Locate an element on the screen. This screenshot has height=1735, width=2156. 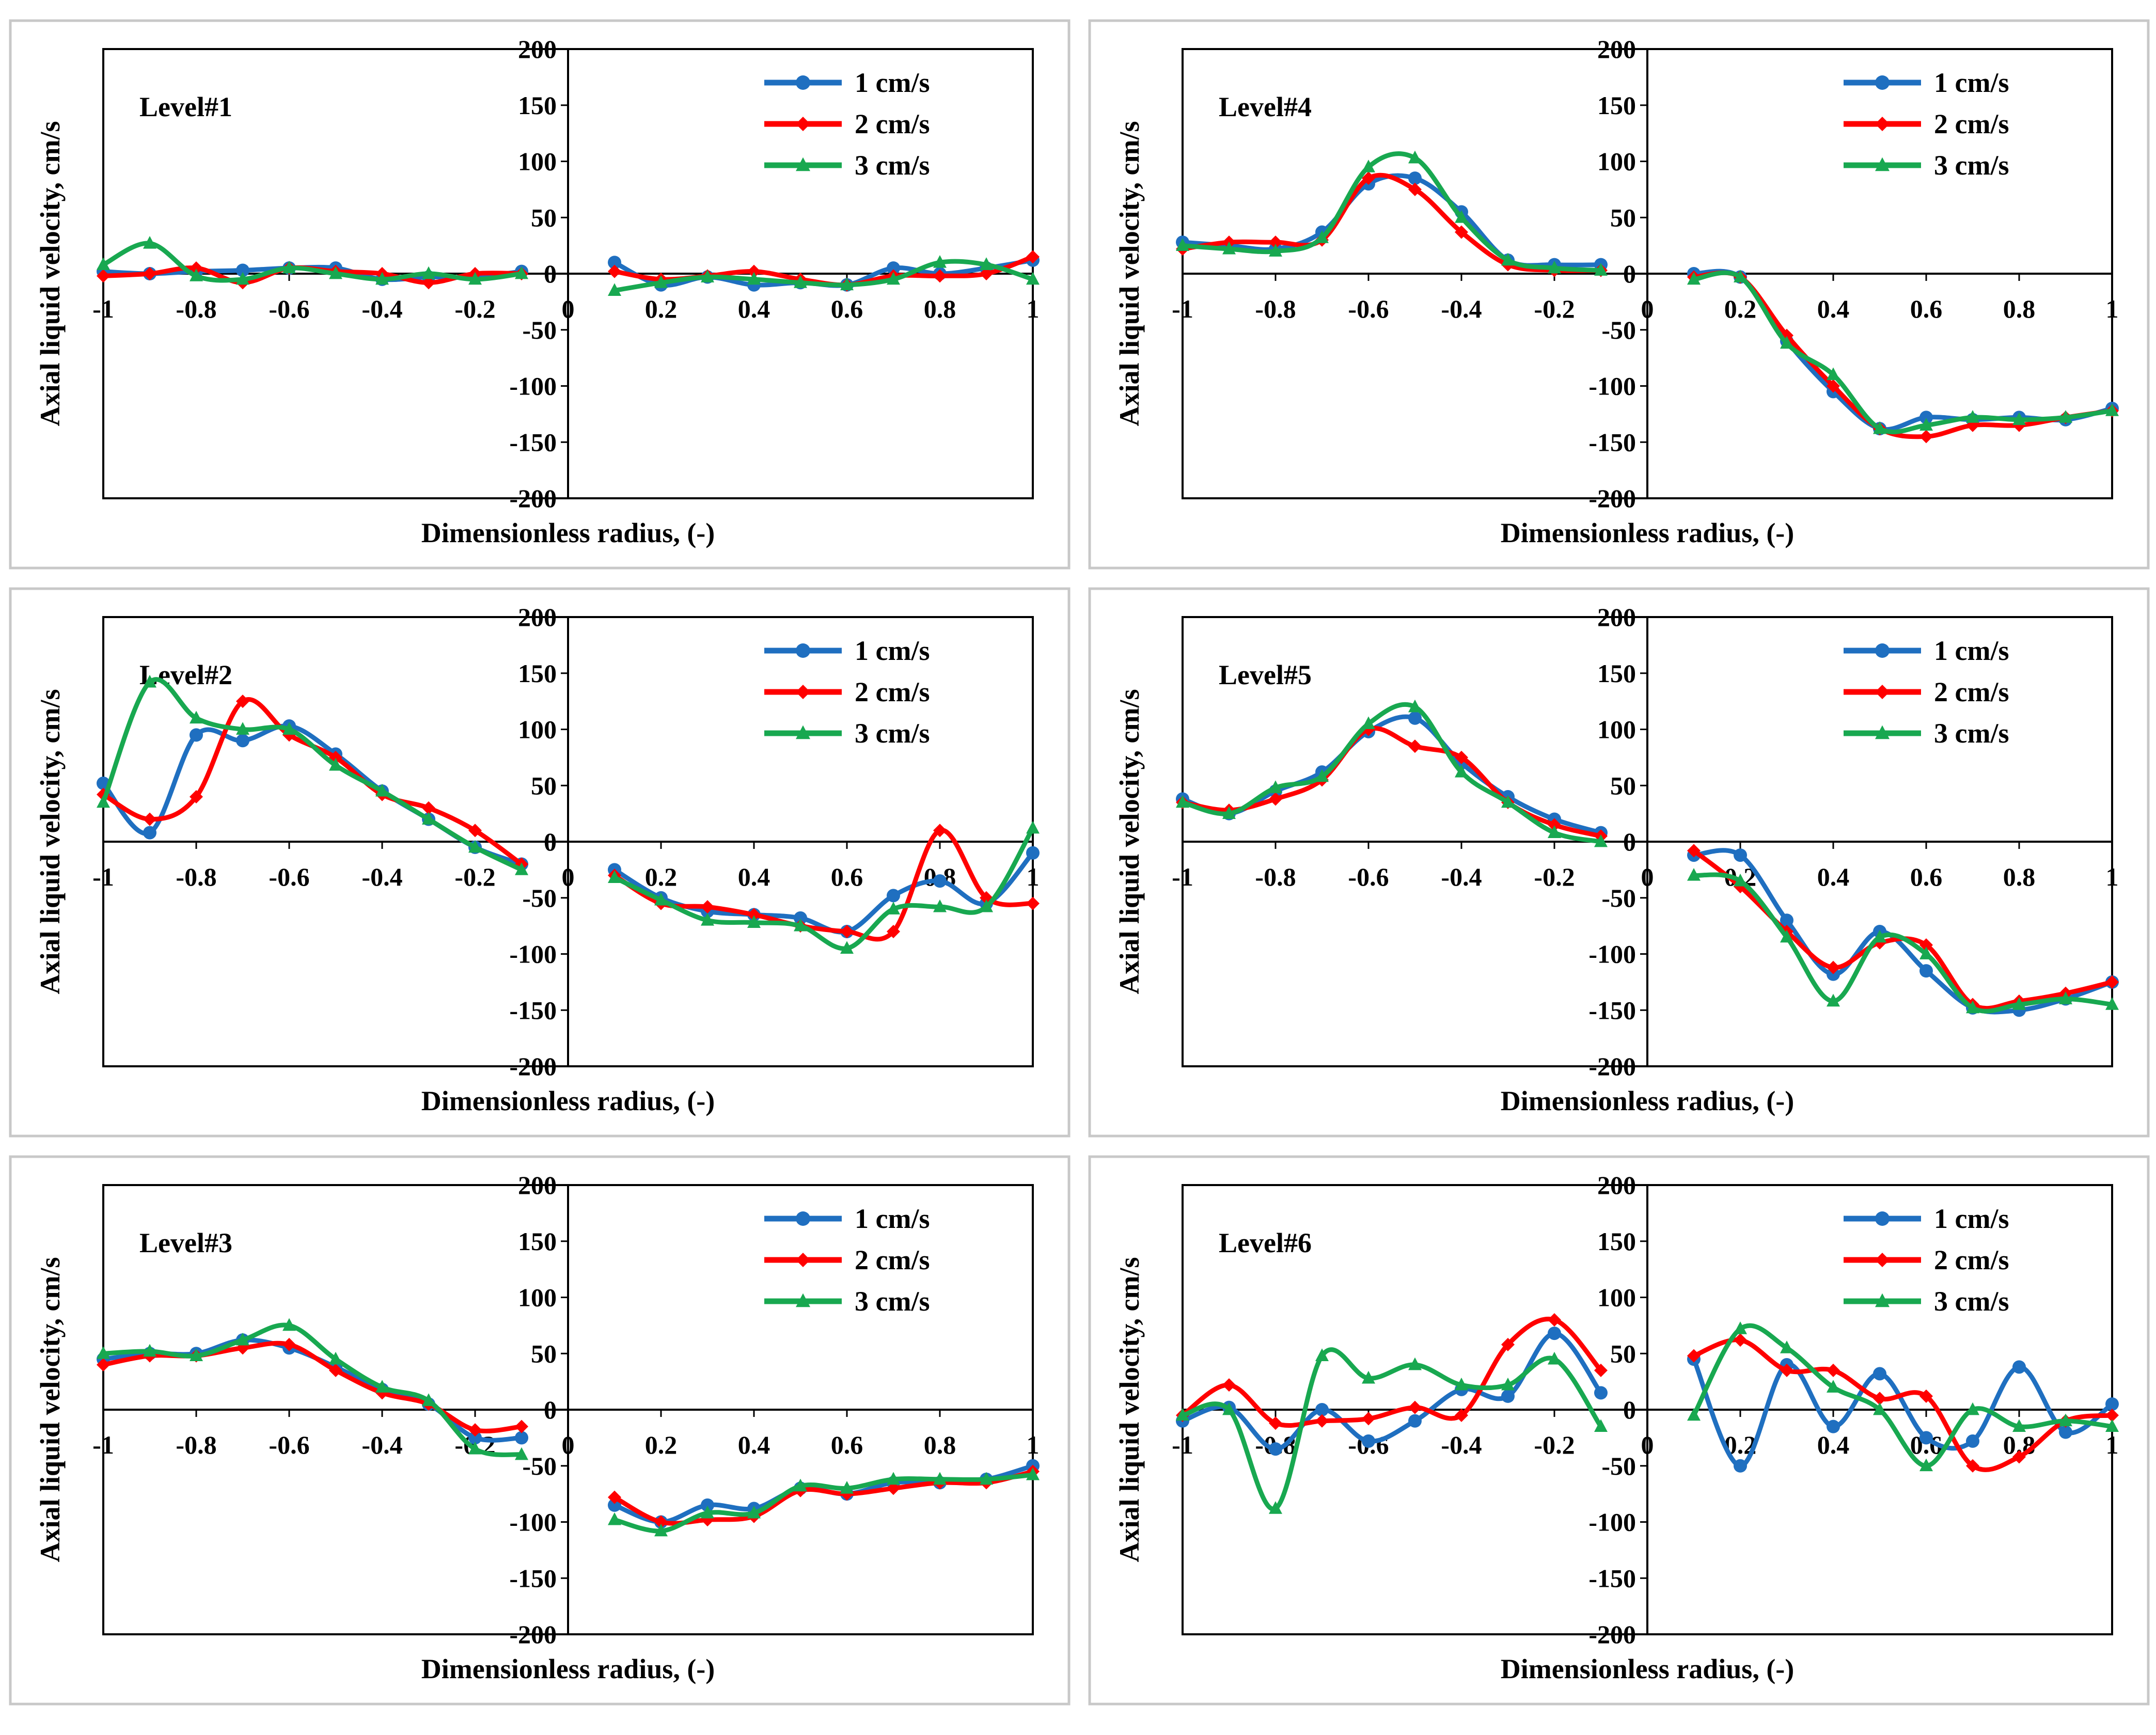
series-2-cm-s is located at coordinates (1647, 1393).